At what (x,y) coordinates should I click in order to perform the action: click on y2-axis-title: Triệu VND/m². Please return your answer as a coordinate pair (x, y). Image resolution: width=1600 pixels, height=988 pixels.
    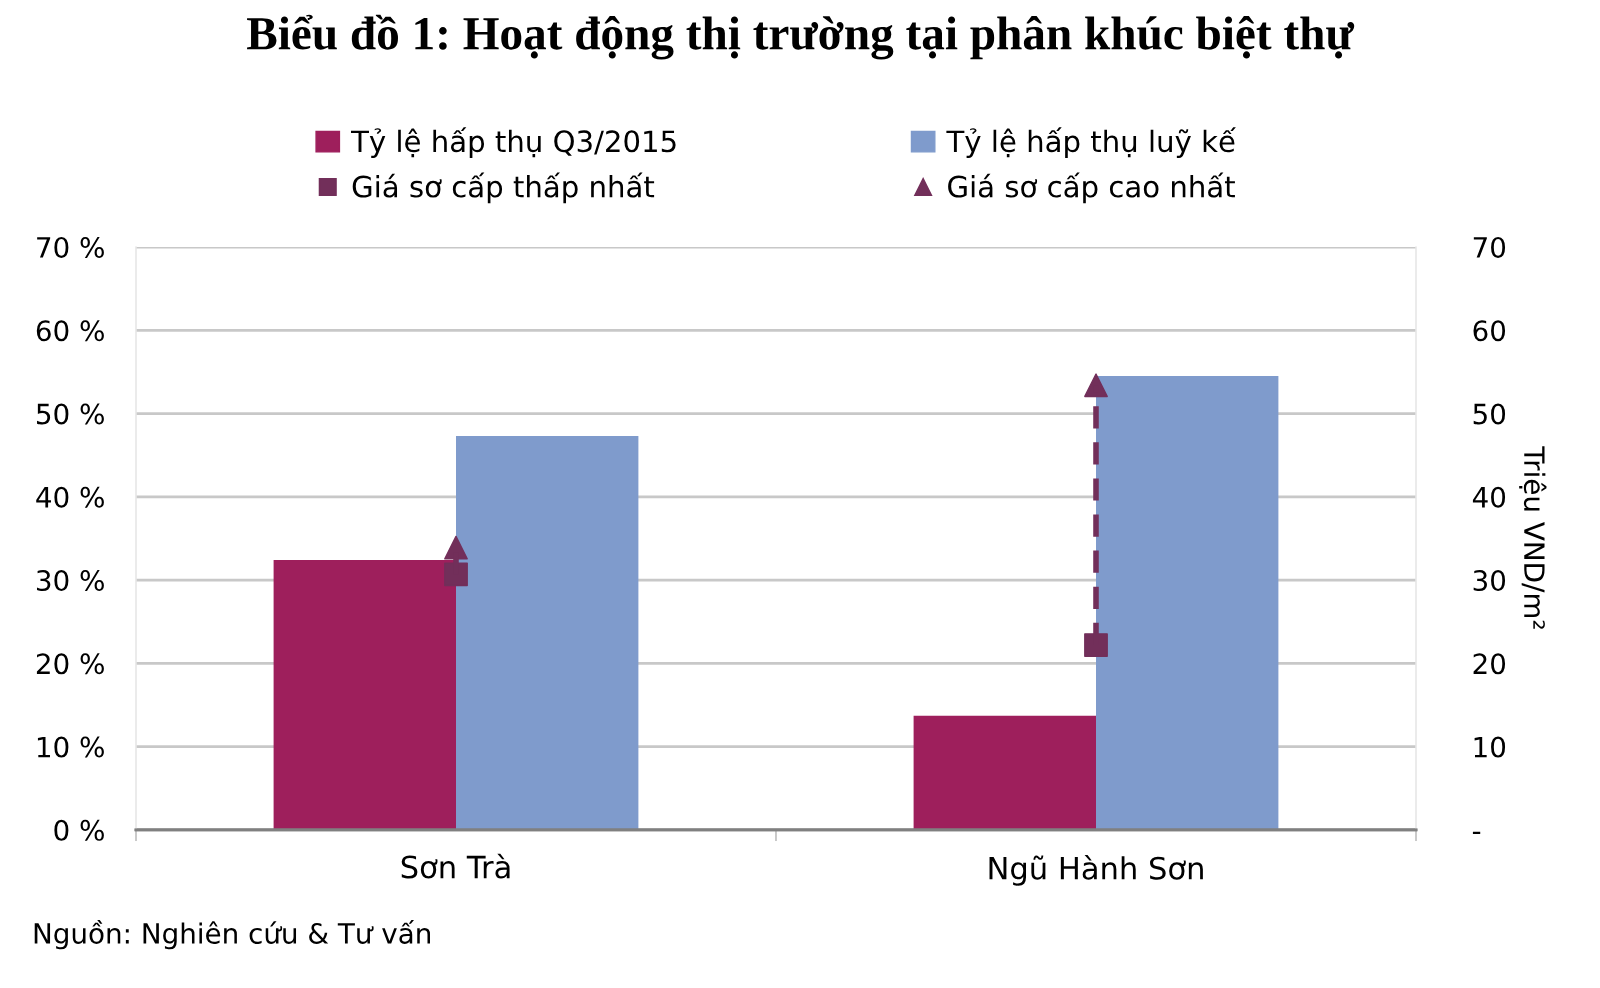
    Looking at the image, I should click on (1533, 537).